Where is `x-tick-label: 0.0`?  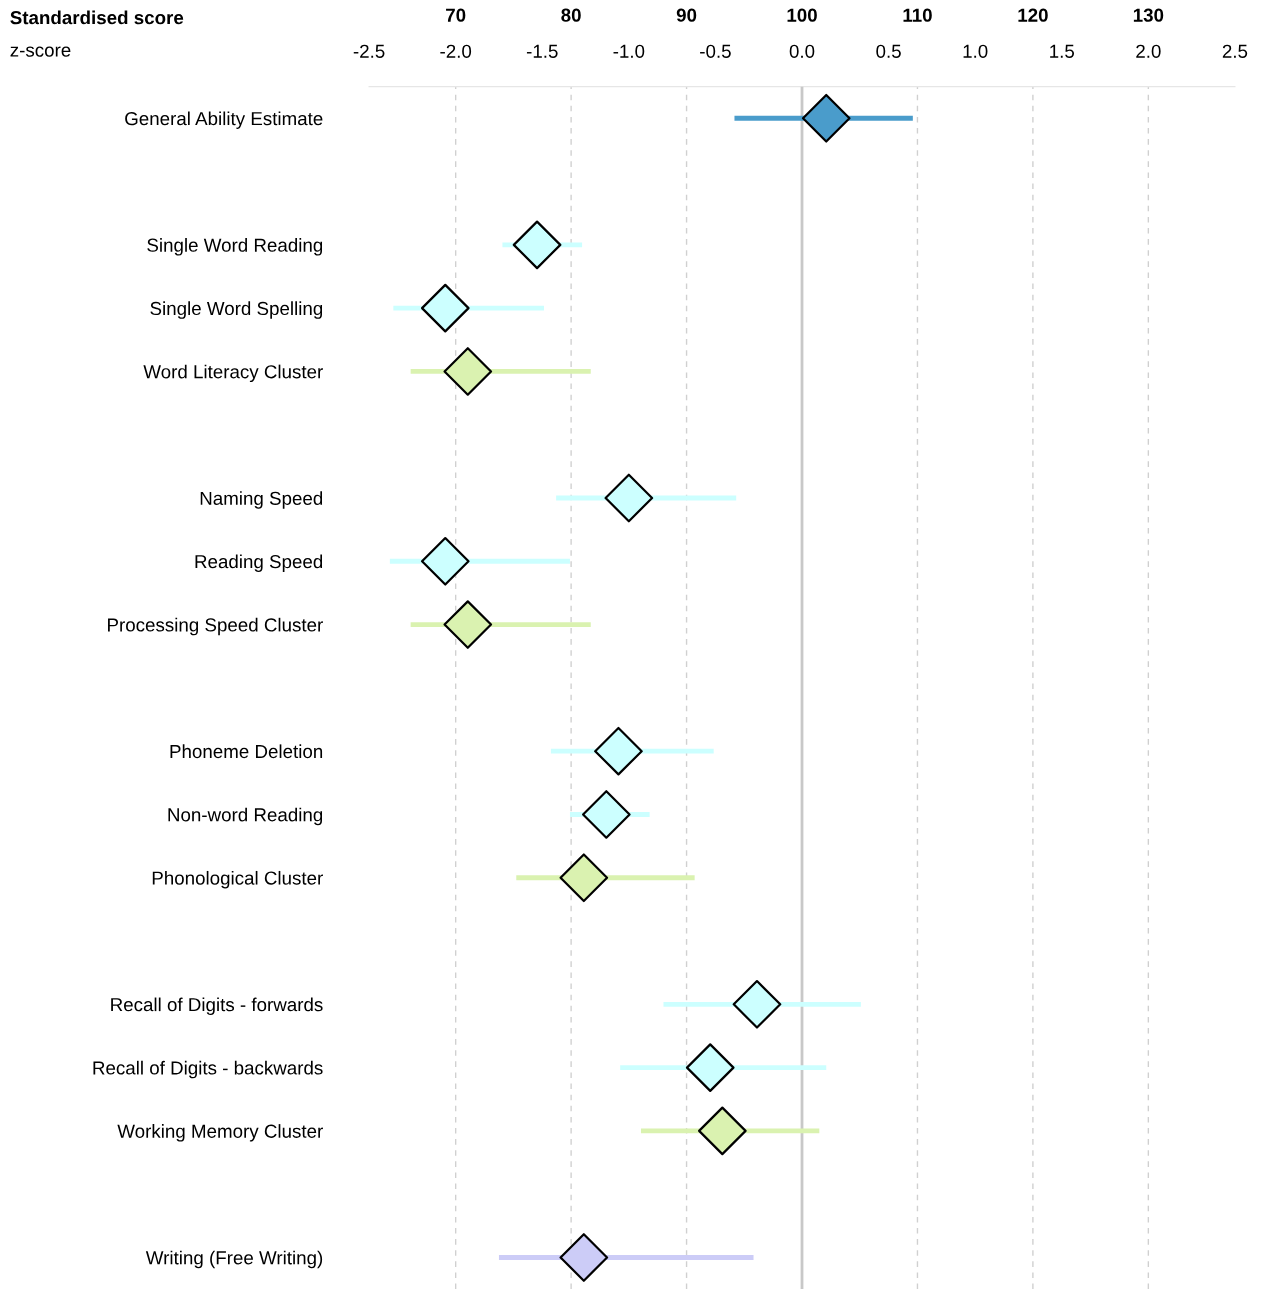 x-tick-label: 0.0 is located at coordinates (802, 51).